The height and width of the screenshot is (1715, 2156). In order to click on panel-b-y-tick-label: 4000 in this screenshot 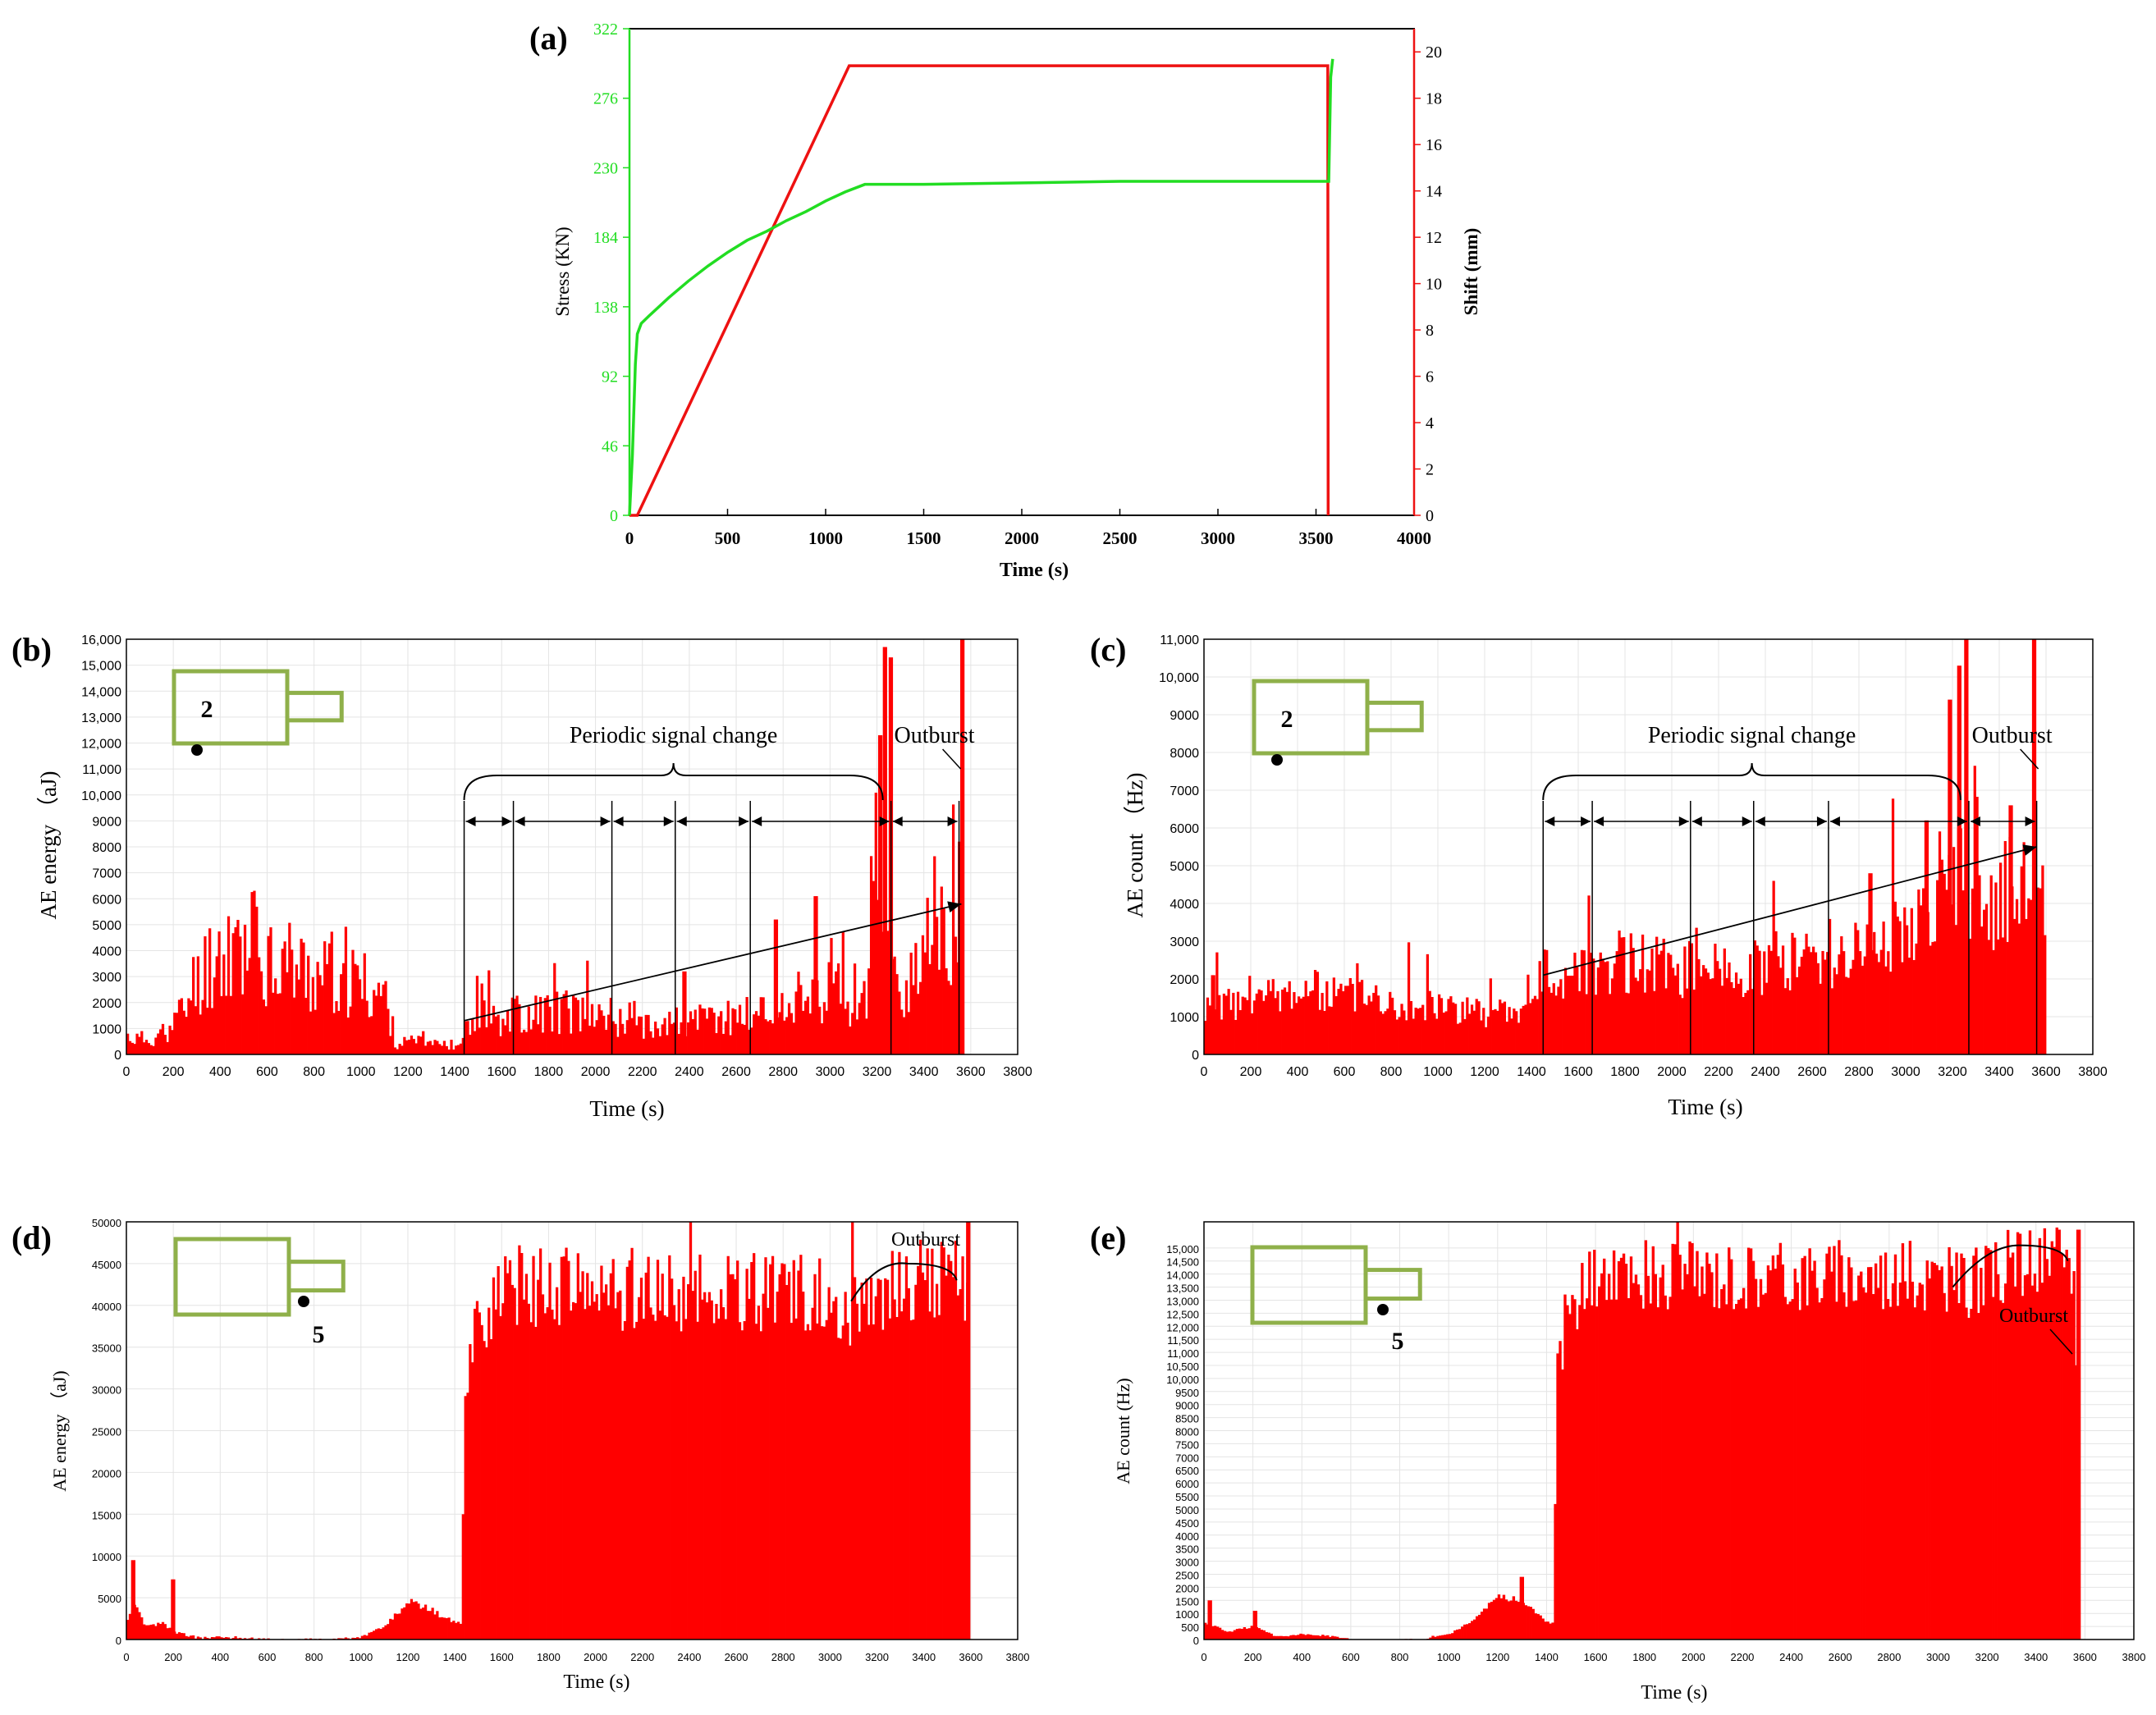, I will do `click(107, 952)`.